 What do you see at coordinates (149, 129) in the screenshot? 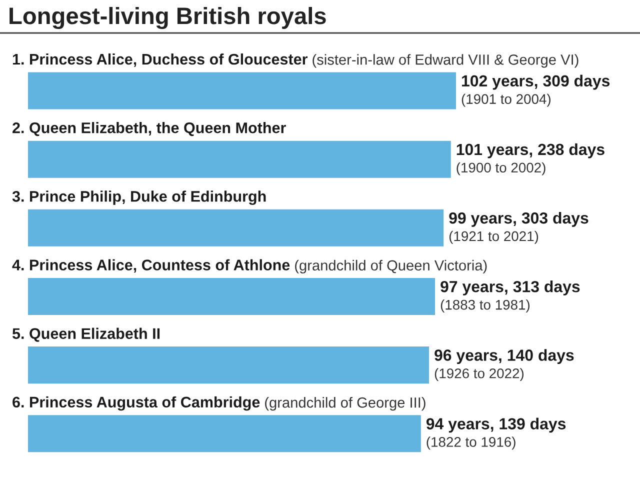
I see `y-tick-label: 2. Queen Elizabeth, the Queen Mother` at bounding box center [149, 129].